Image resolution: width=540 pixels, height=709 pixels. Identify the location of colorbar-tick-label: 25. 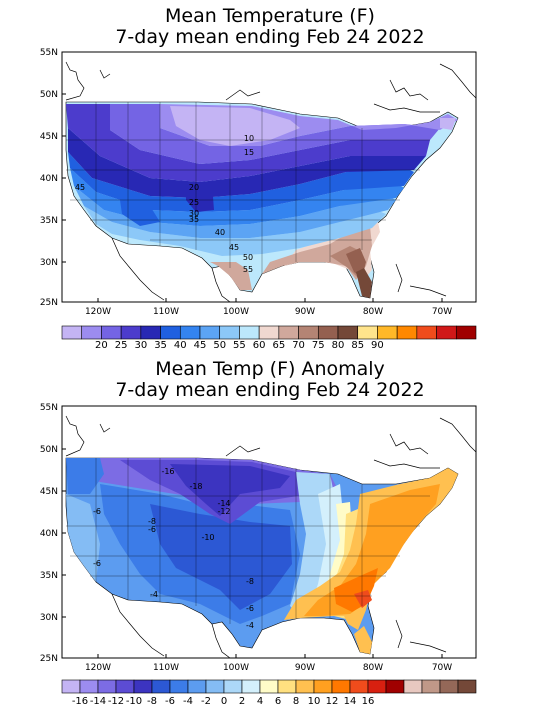
(121, 345).